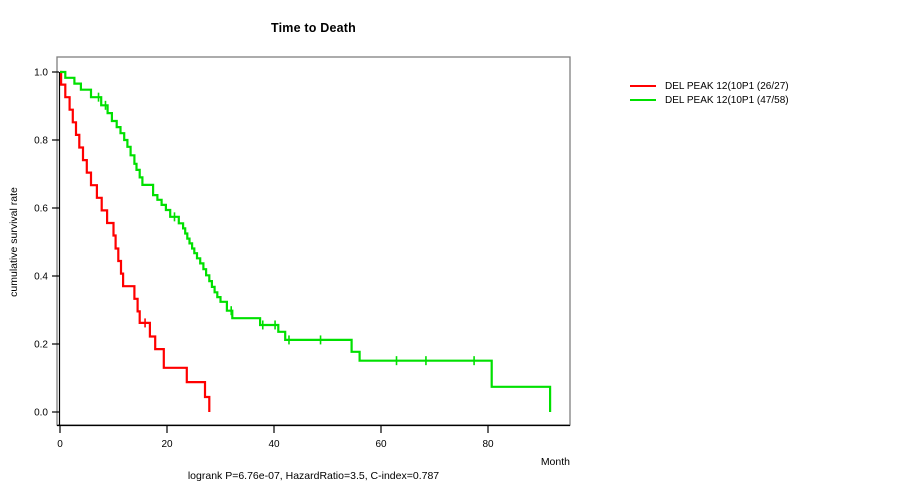  I want to click on y-axis-label: cumulative survival rate, so click(14, 242).